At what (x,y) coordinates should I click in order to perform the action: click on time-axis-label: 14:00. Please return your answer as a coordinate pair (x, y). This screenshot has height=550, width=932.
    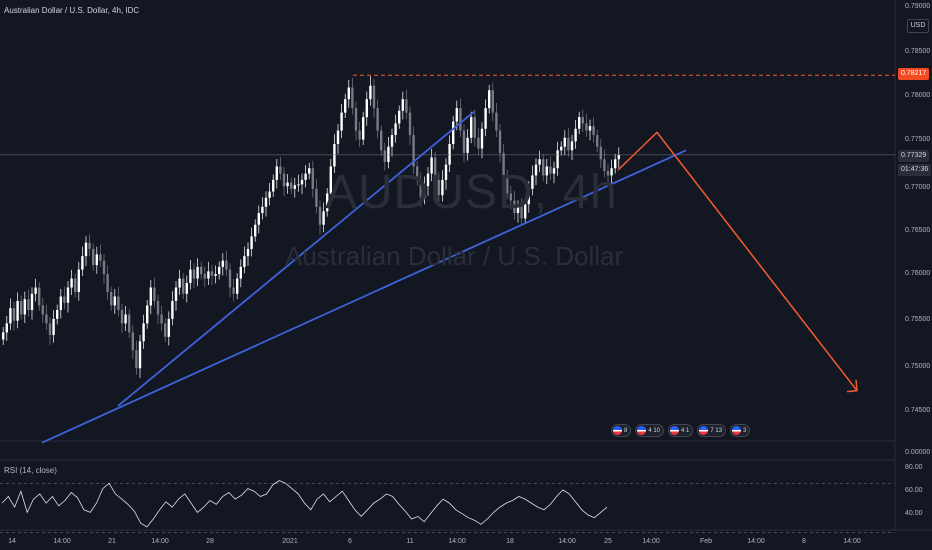
    Looking at the image, I should click on (852, 541).